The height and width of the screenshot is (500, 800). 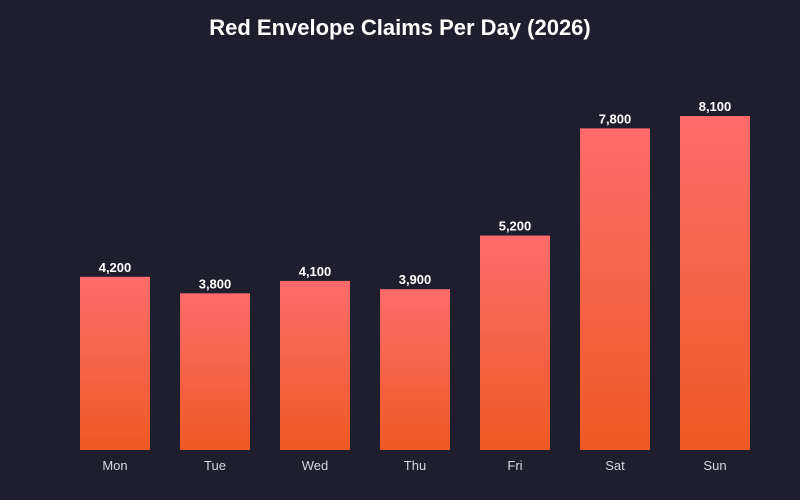 What do you see at coordinates (515, 226) in the screenshot?
I see `value-label-fri: 5,200` at bounding box center [515, 226].